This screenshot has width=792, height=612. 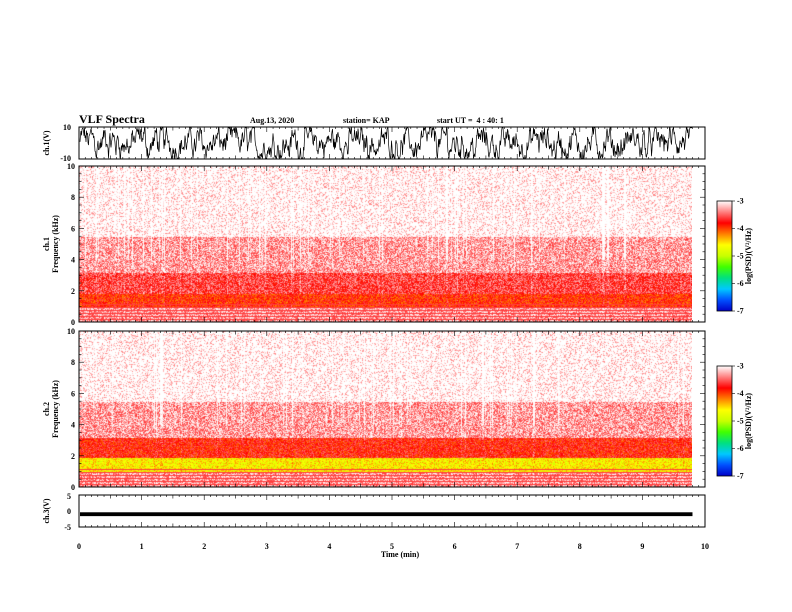 I want to click on ch1-waveform-trace, so click(x=385, y=143).